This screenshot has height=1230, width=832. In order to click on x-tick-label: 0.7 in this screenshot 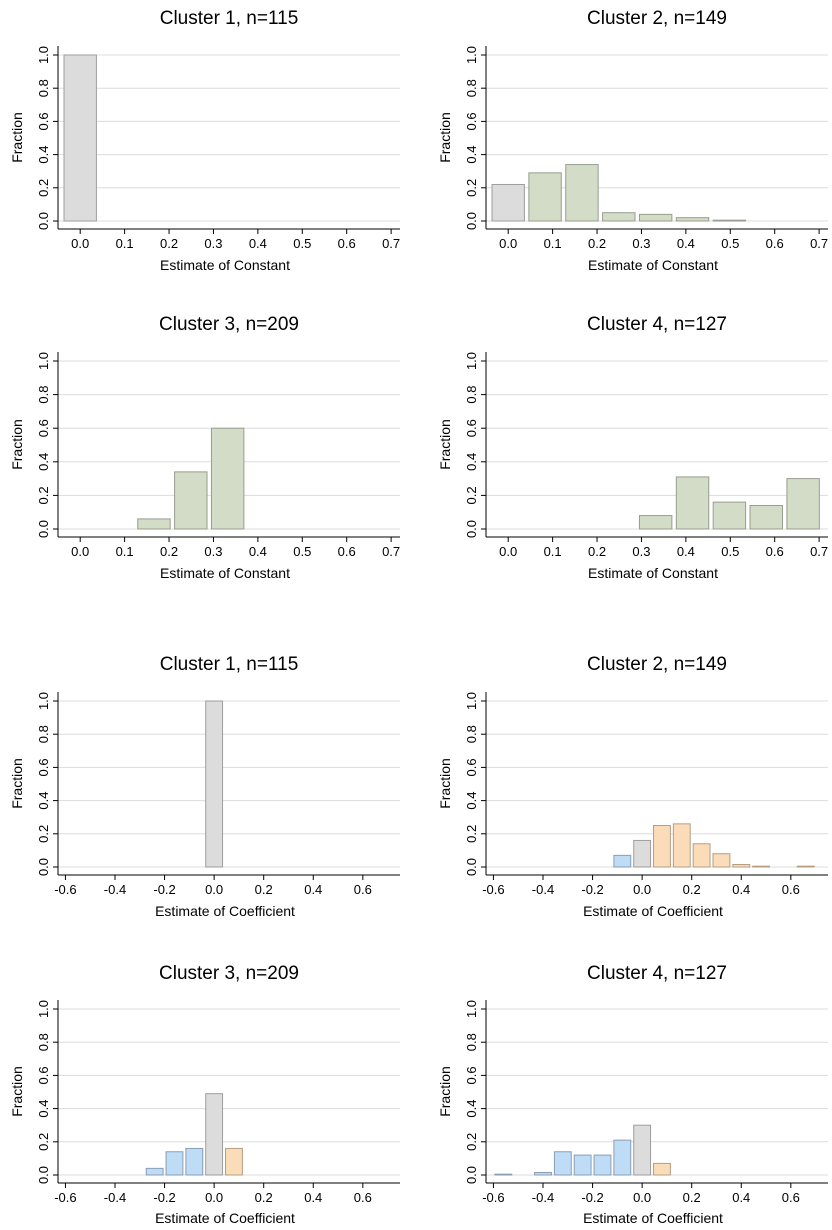, I will do `click(819, 551)`.